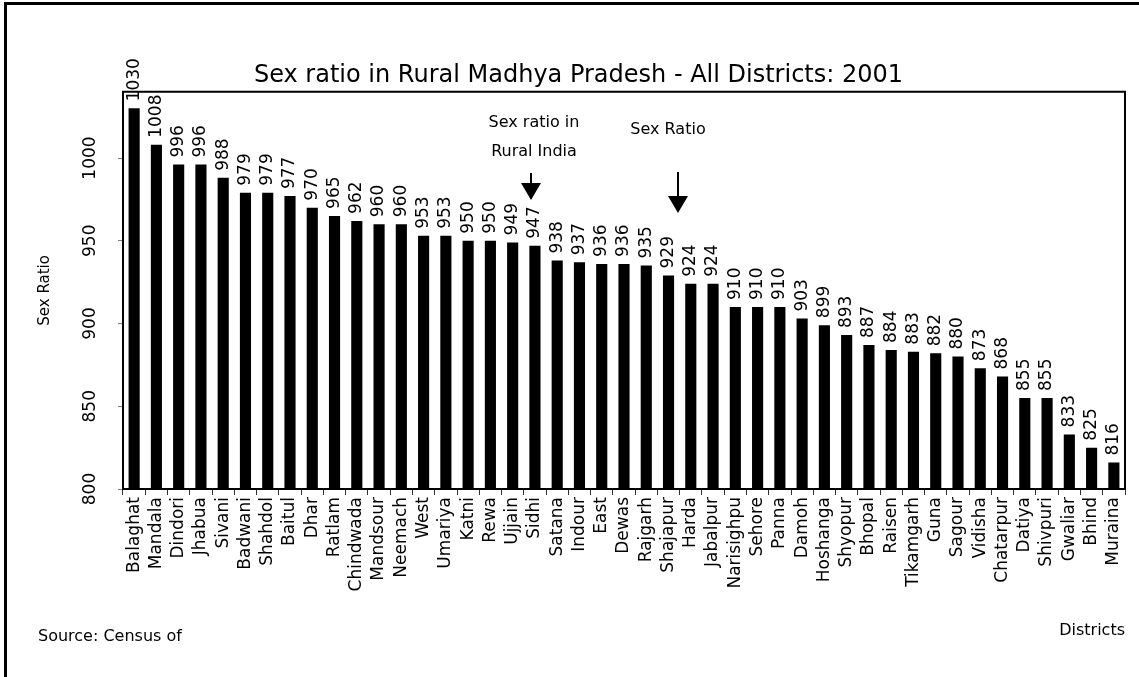 Image resolution: width=1139 pixels, height=677 pixels. I want to click on data-label: 970, so click(310, 184).